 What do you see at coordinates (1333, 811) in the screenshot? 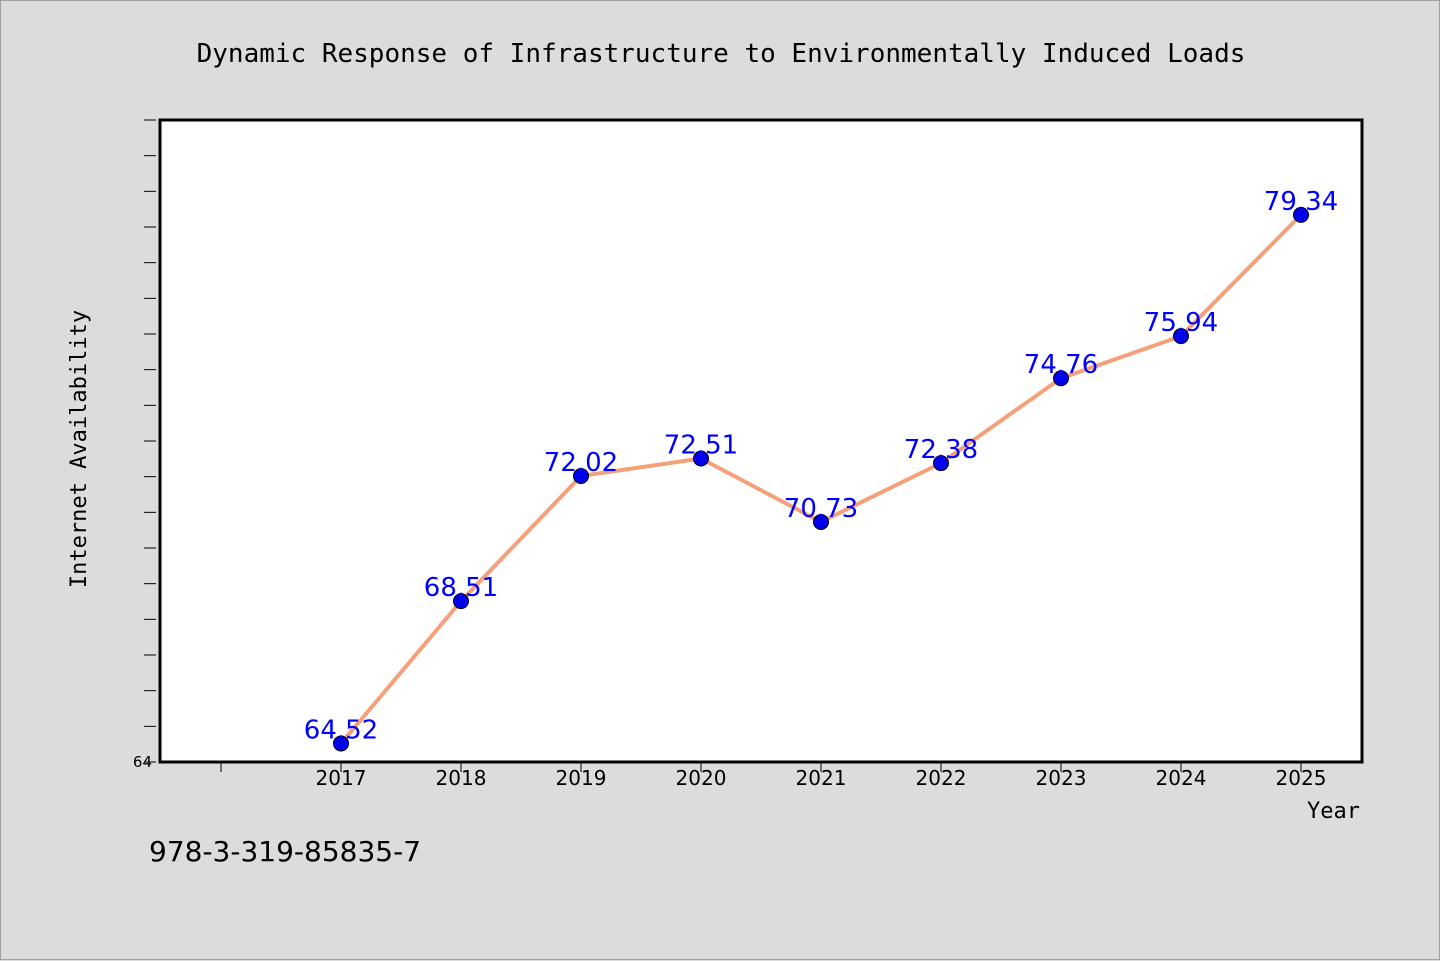
I see `x-axis-label: Year` at bounding box center [1333, 811].